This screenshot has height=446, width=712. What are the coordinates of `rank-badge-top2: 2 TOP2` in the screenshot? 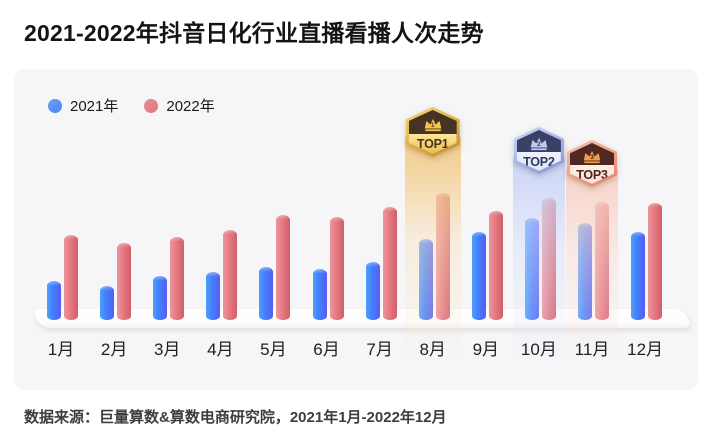 It's located at (538, 150).